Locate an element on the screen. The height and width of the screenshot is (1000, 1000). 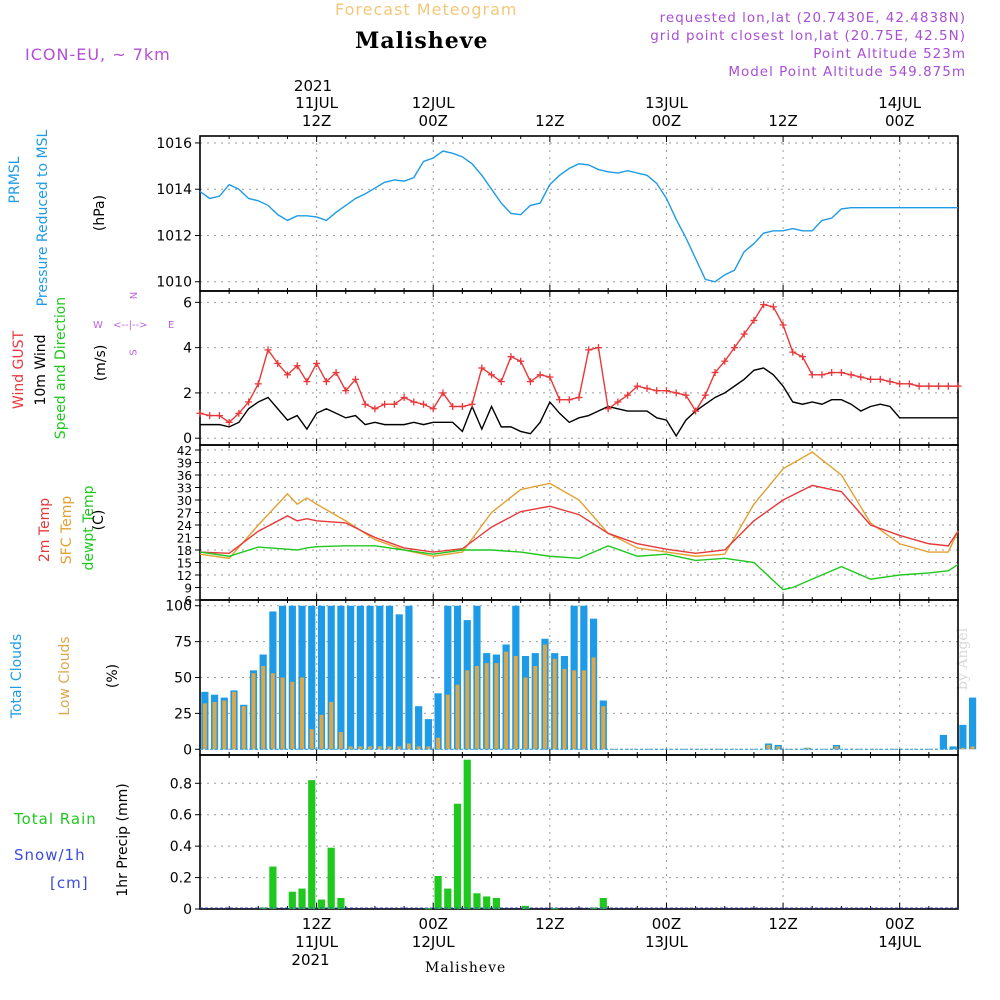
wind-ytick-label: 4 is located at coordinates (187, 349).